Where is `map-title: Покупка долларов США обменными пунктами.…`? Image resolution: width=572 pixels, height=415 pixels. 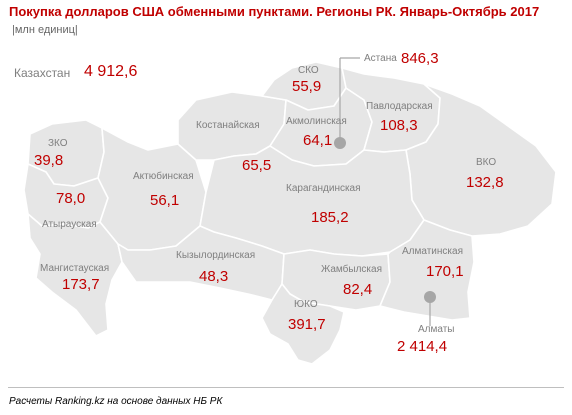
map-title: Покупка долларов США обменными пунктами.… is located at coordinates (274, 11).